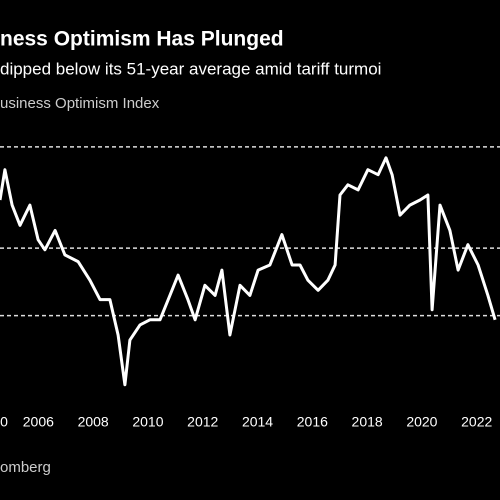 Image resolution: width=500 pixels, height=500 pixels. What do you see at coordinates (147, 422) in the screenshot?
I see `x-tick-label: 2010` at bounding box center [147, 422].